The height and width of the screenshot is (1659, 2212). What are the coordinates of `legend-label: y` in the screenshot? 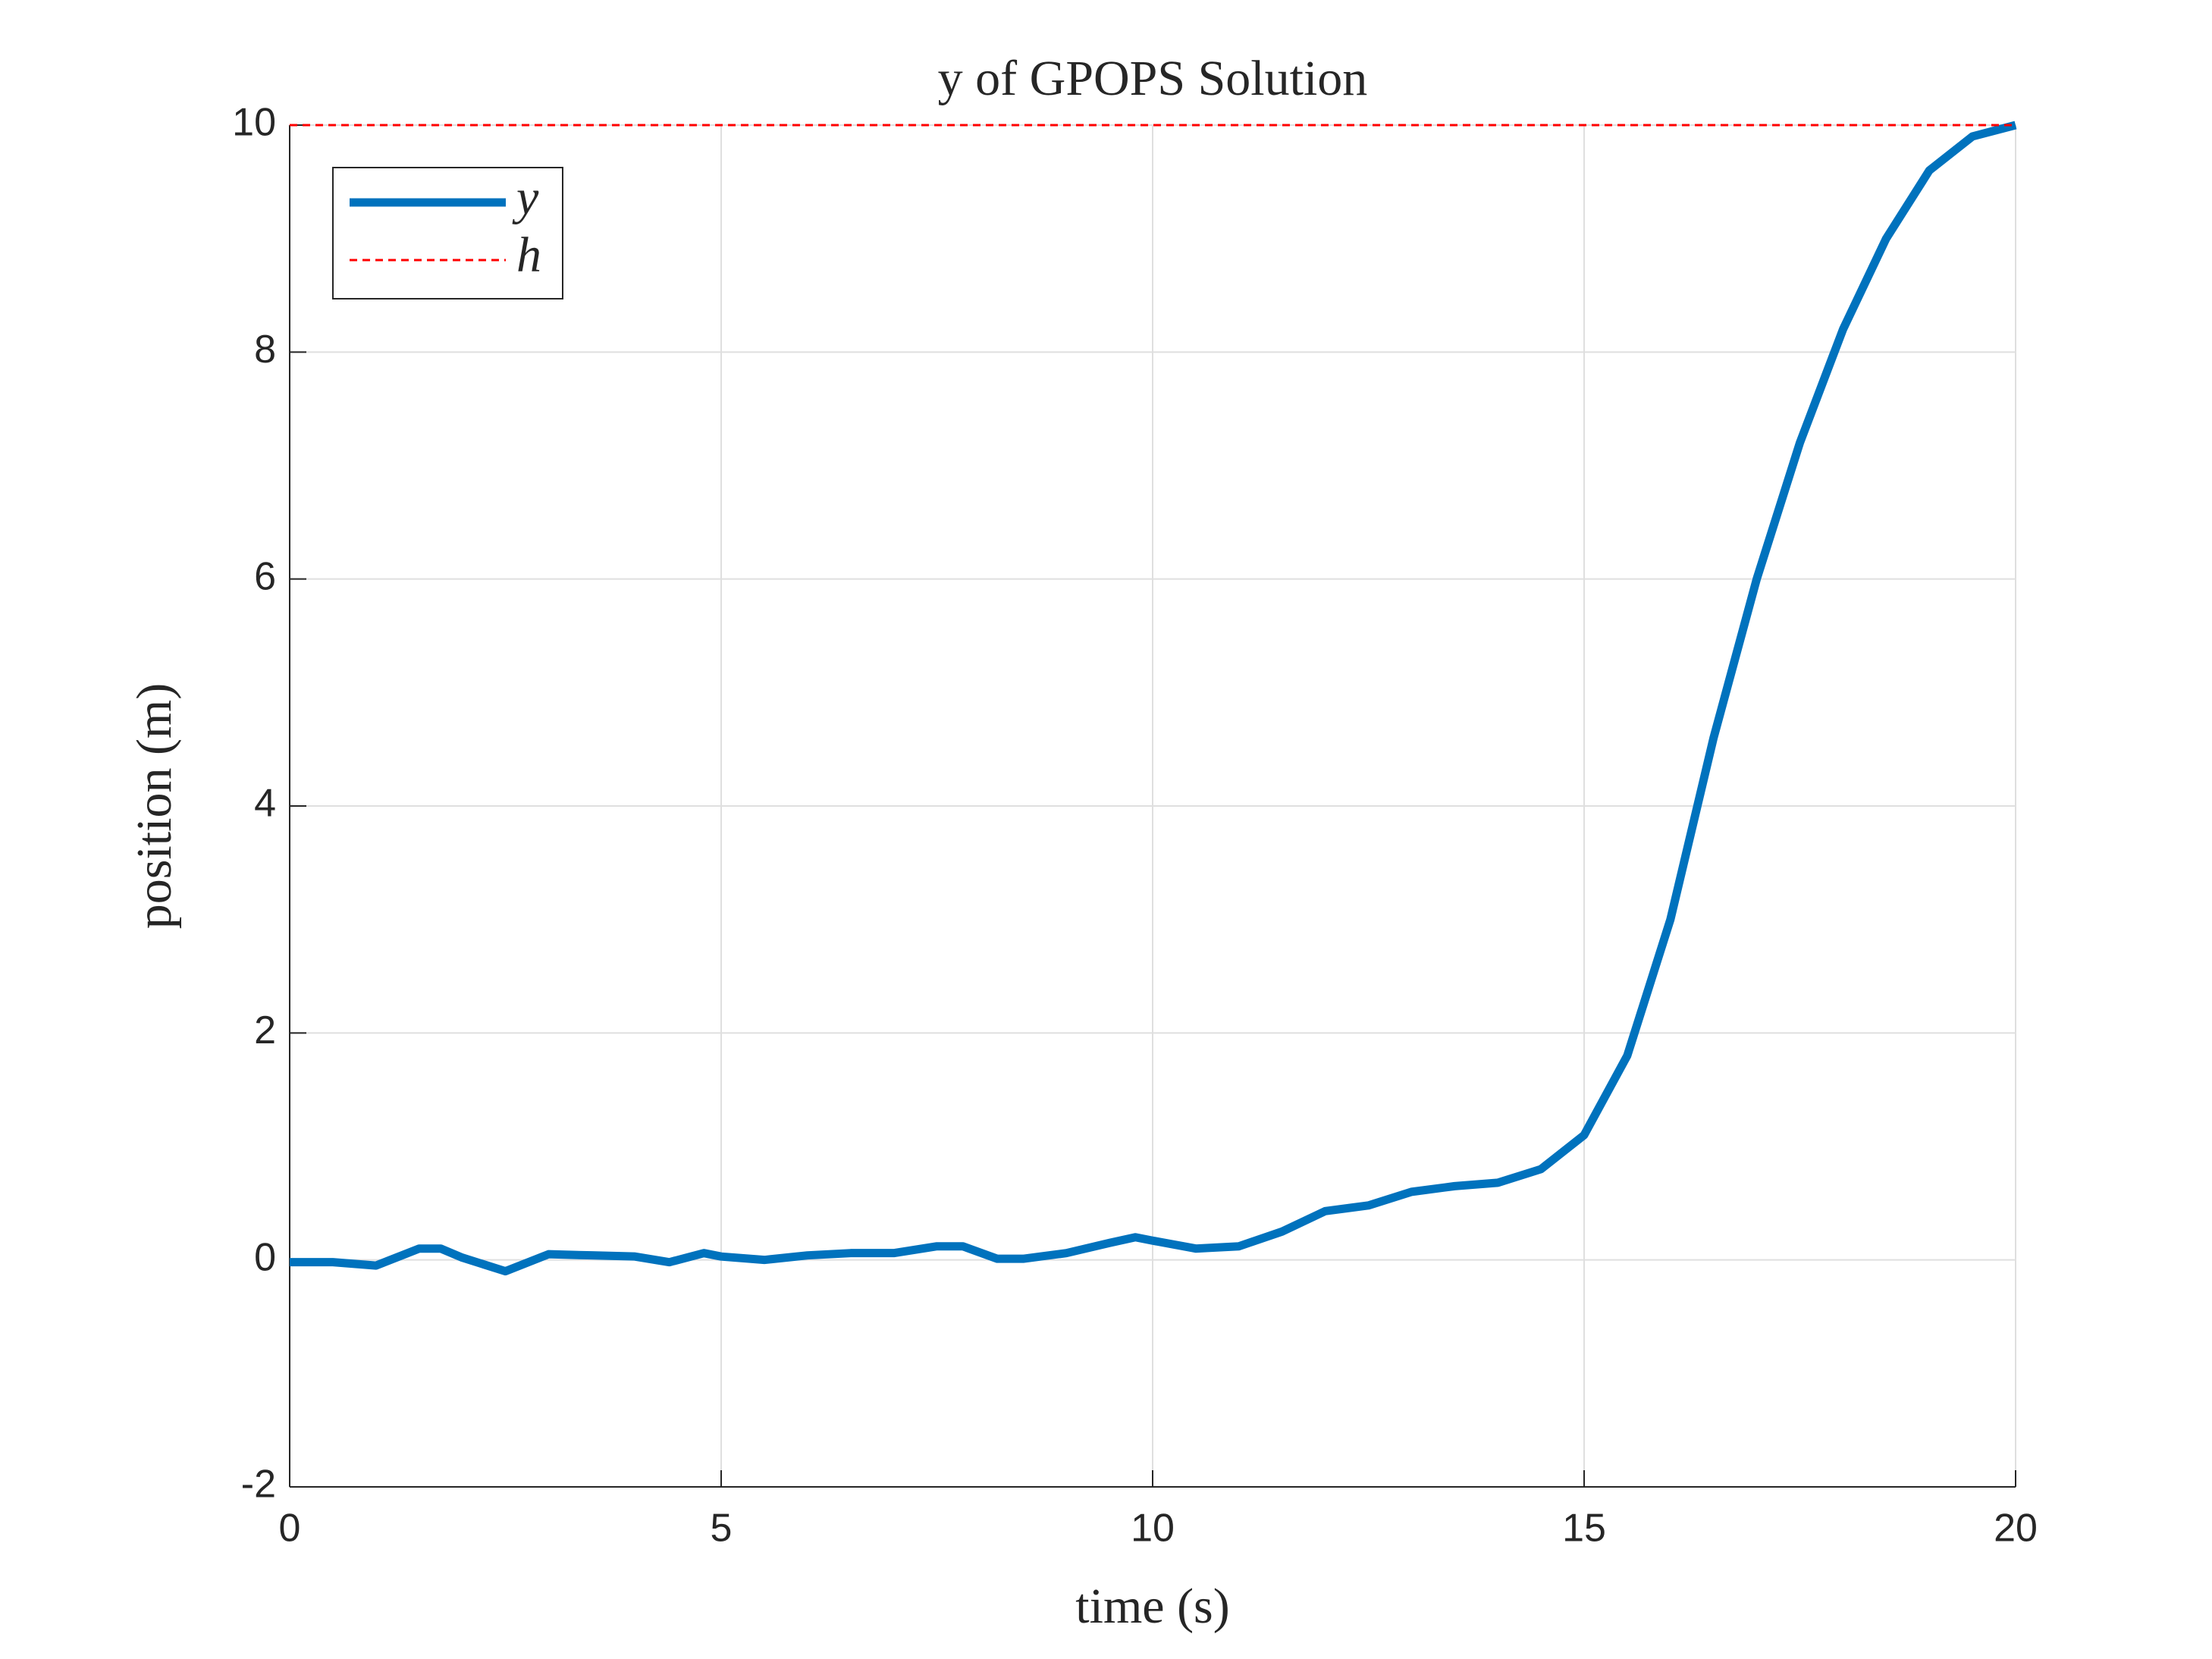 It's located at (525, 197).